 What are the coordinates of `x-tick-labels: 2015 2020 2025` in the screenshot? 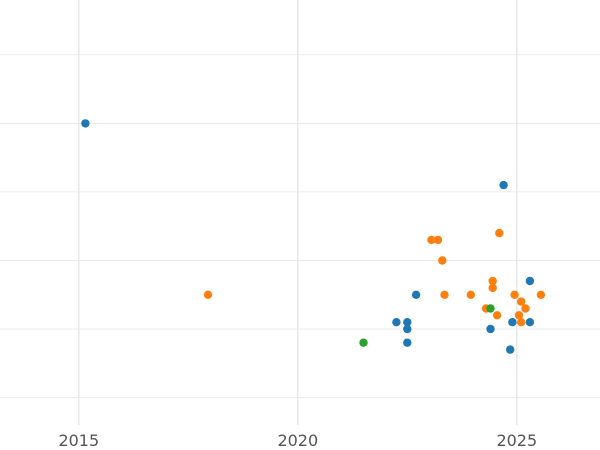 It's located at (297, 440).